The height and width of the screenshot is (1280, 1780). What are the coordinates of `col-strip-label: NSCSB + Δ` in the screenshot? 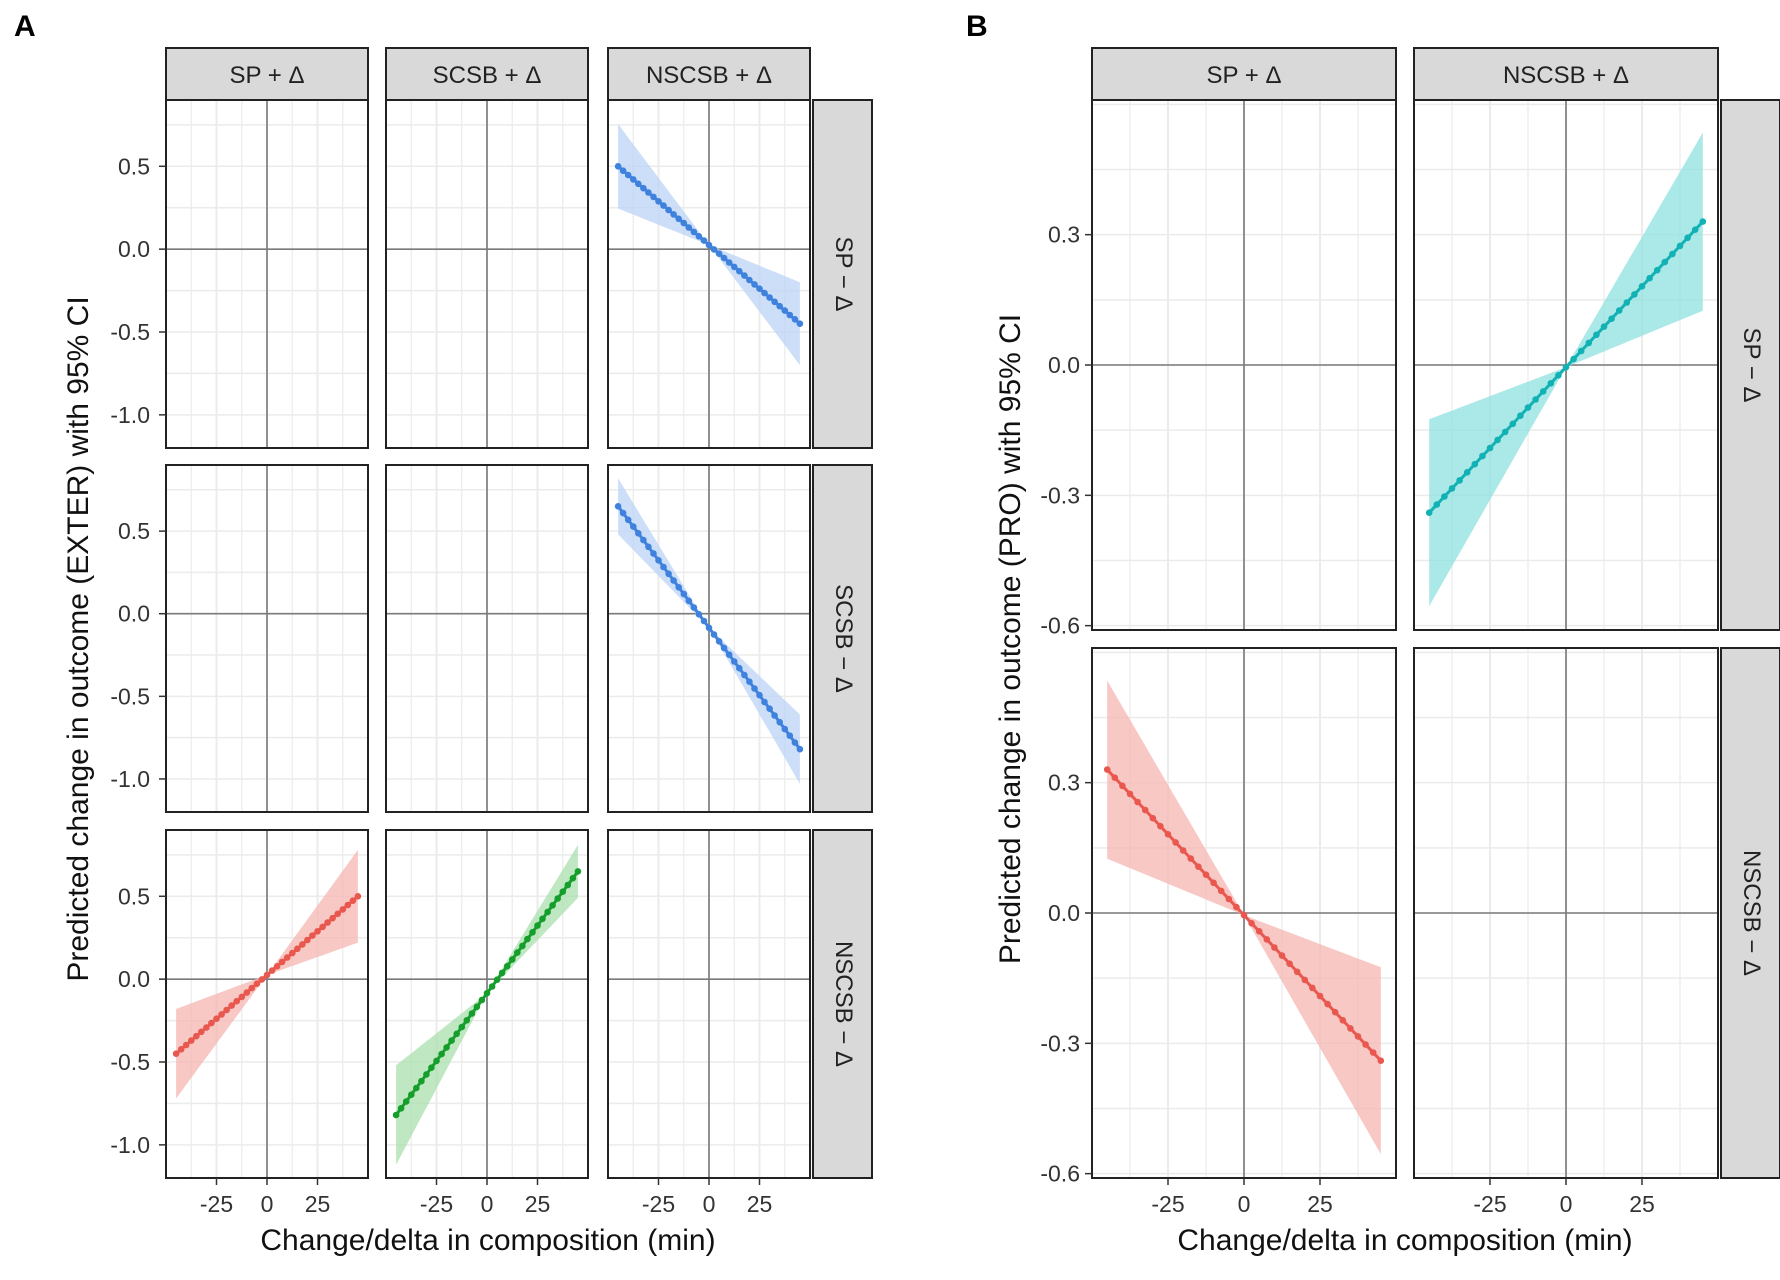 It's located at (709, 75).